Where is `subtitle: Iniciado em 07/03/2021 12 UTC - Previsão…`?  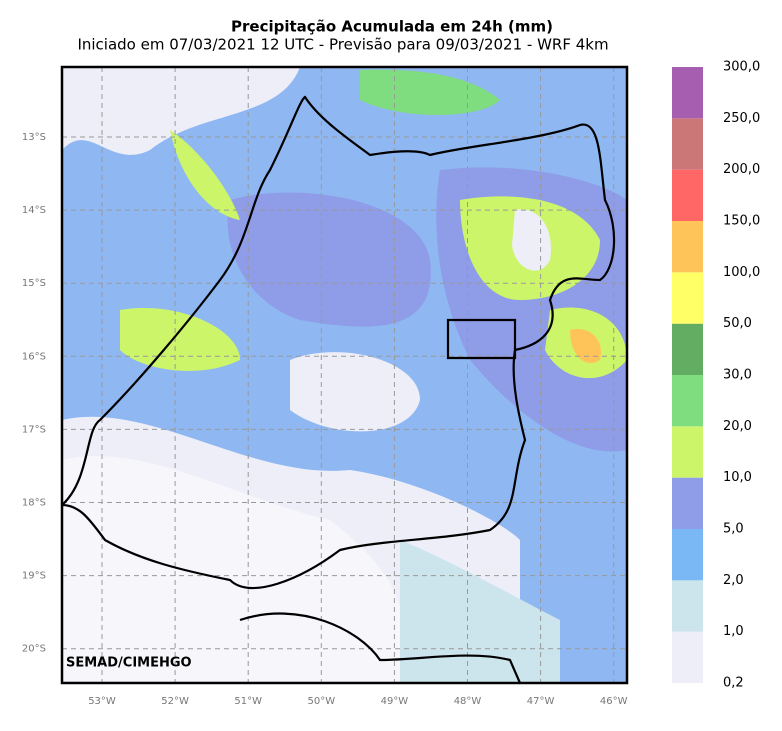 subtitle: Iniciado em 07/03/2021 12 UTC - Previsão… is located at coordinates (342, 45).